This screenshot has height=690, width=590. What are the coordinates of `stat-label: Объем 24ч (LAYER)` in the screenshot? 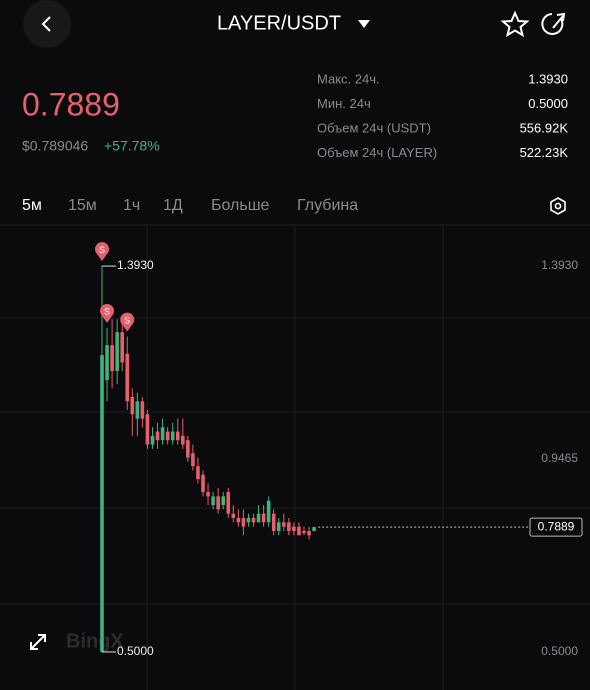 It's located at (377, 152).